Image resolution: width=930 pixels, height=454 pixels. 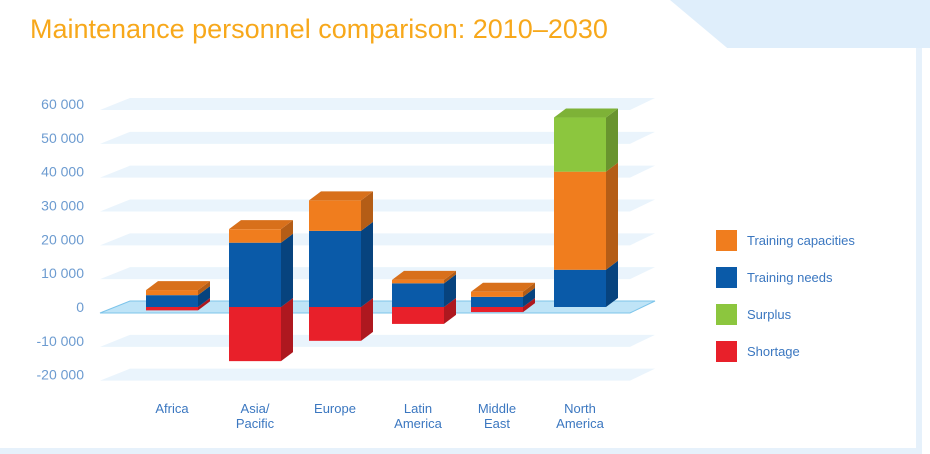 What do you see at coordinates (255, 408) in the screenshot?
I see `x-tick-label: Asia/` at bounding box center [255, 408].